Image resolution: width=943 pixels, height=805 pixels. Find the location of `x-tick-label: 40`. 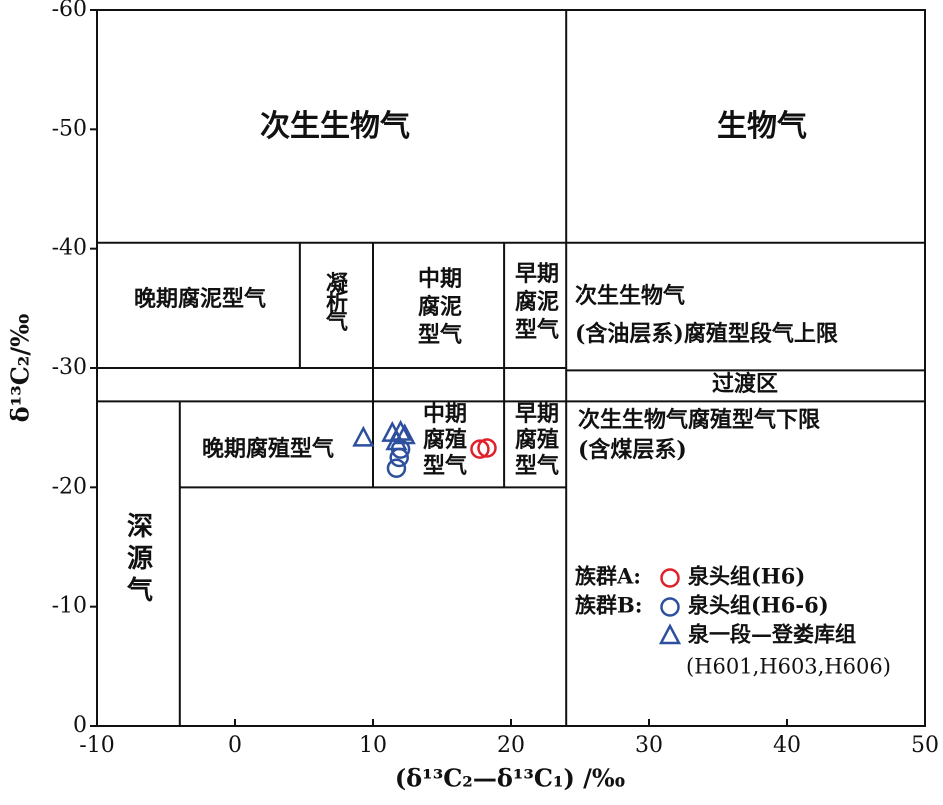

x-tick-label: 40 is located at coordinates (787, 745).